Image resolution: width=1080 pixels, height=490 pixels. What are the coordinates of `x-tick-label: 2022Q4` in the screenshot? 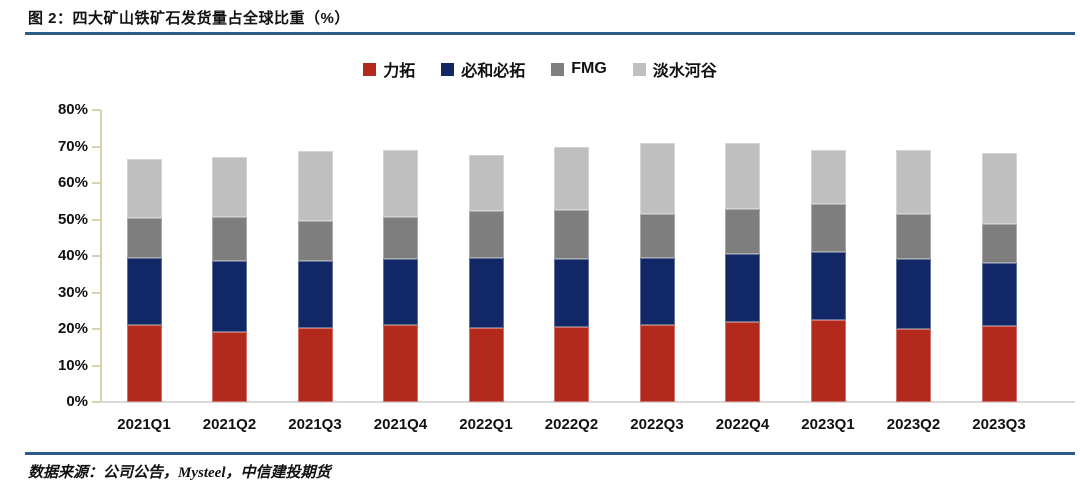 It's located at (742, 424).